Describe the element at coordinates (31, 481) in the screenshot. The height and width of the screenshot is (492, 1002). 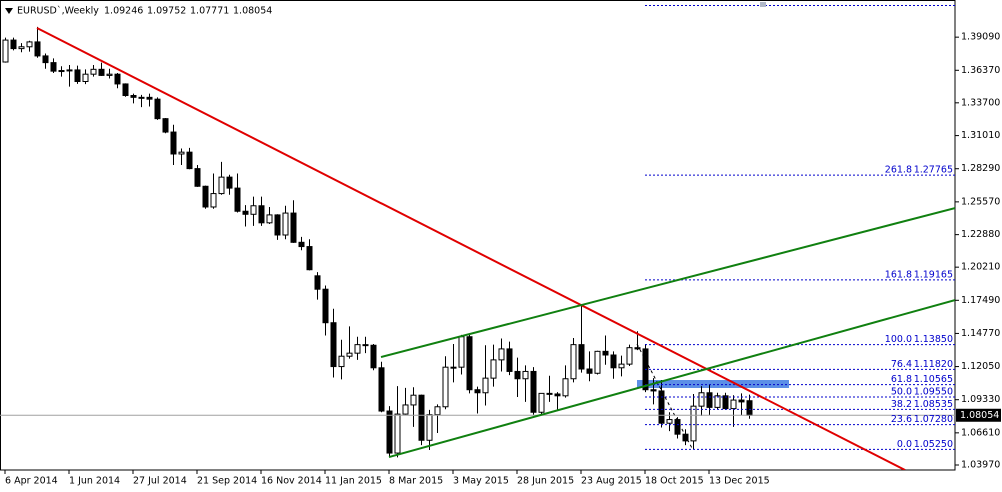
I see `x-tick-label: 6 Apr 2014` at that location.